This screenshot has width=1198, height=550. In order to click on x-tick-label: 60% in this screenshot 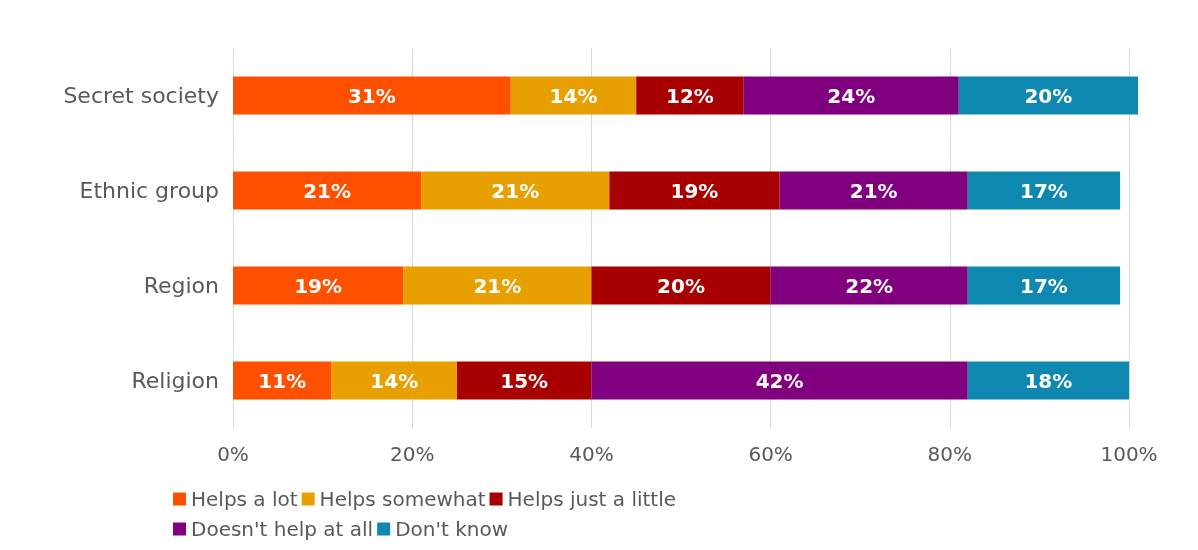, I will do `click(770, 454)`.